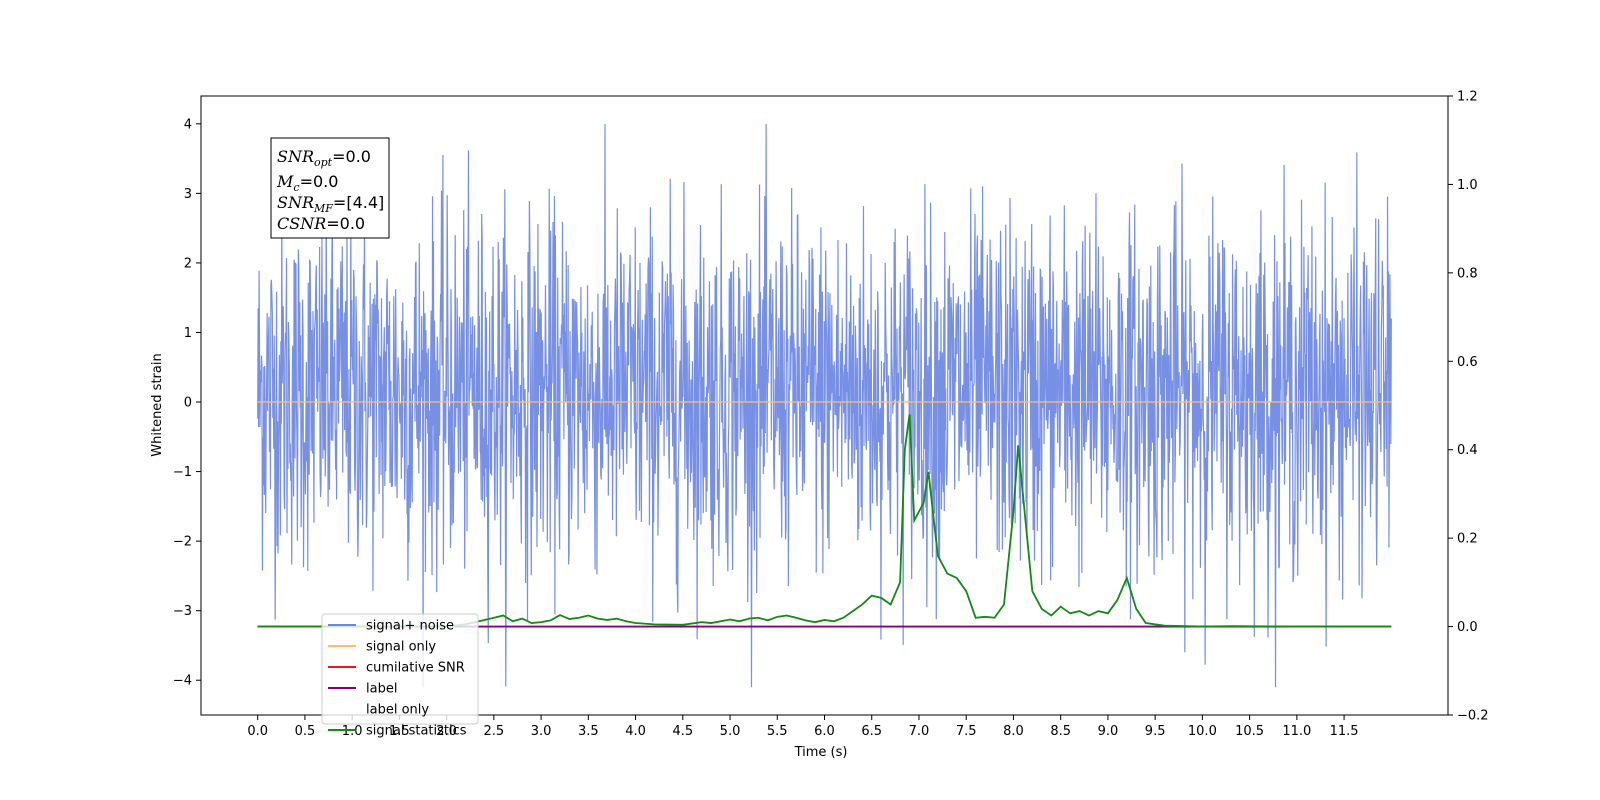 The width and height of the screenshot is (1600, 800). Describe the element at coordinates (1473, 716) in the screenshot. I see `y2-tick-label: −0.2` at that location.